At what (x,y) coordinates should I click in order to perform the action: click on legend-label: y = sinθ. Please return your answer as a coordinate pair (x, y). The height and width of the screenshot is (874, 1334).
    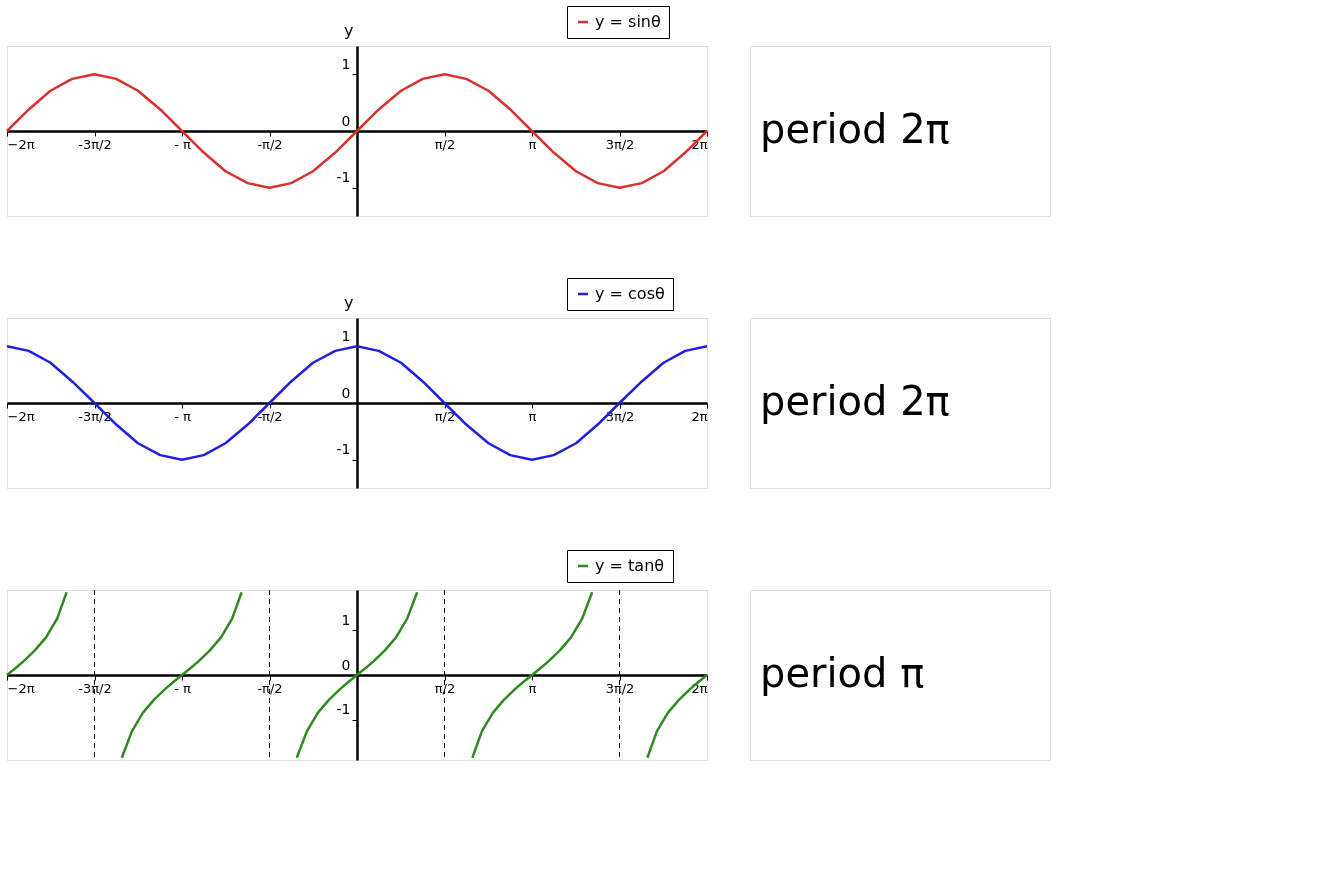
    Looking at the image, I should click on (628, 21).